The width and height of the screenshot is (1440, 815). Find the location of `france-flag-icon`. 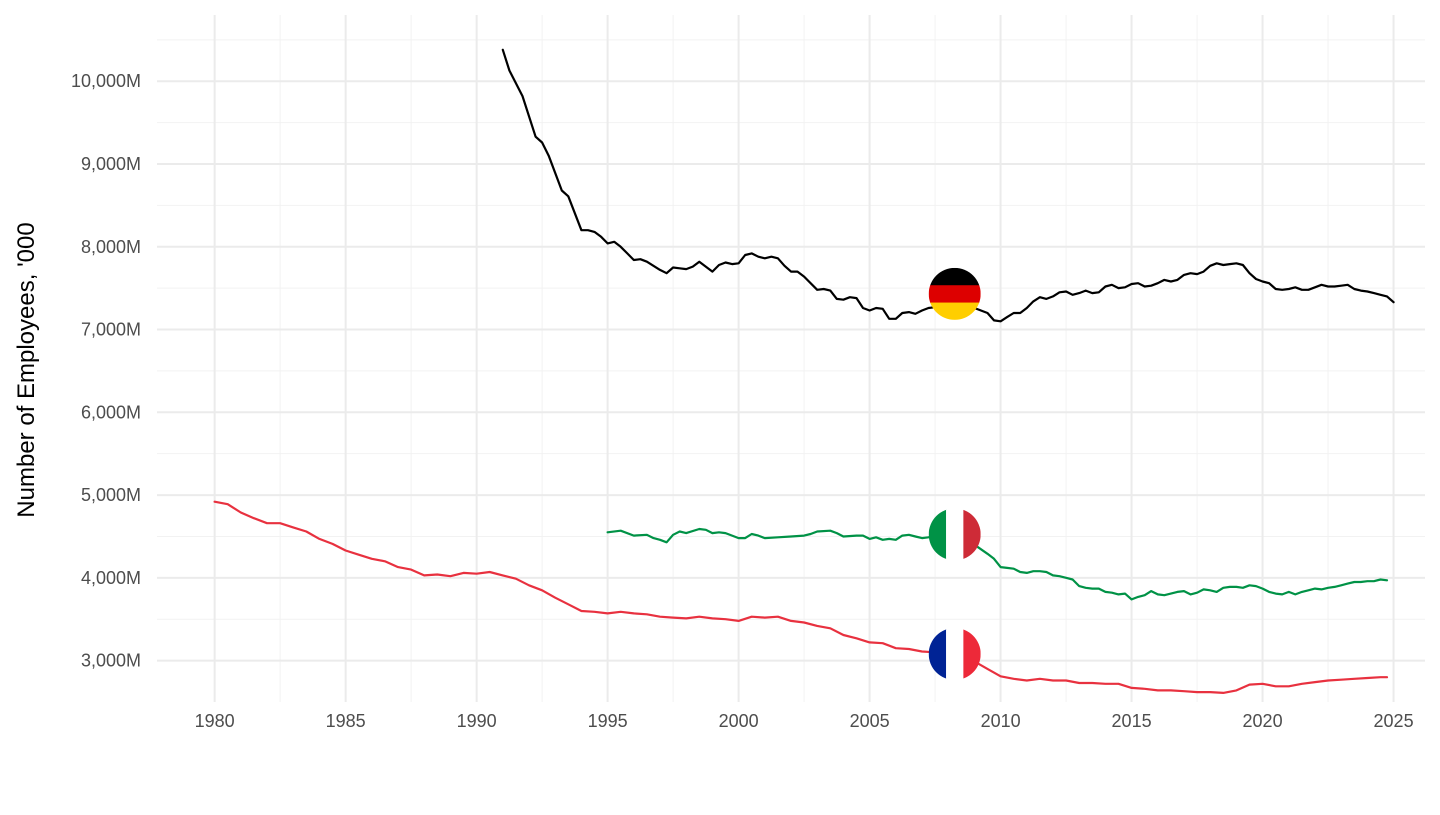

france-flag-icon is located at coordinates (954, 654).